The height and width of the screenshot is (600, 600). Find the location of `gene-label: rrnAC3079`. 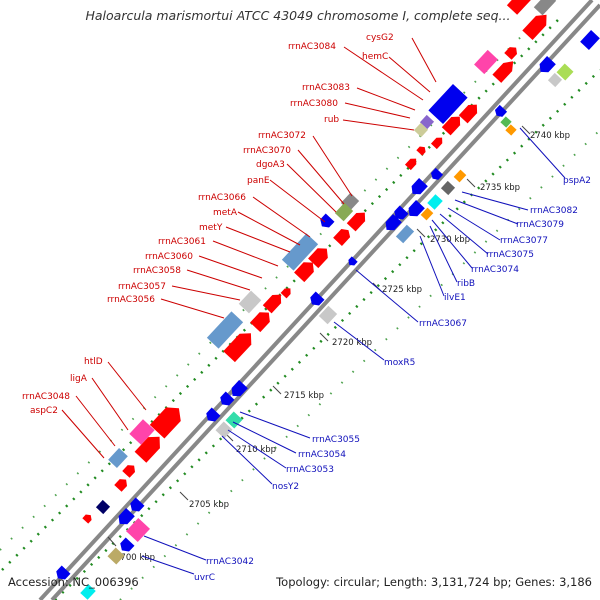

gene-label: rrnAC3079 is located at coordinates (540, 225).